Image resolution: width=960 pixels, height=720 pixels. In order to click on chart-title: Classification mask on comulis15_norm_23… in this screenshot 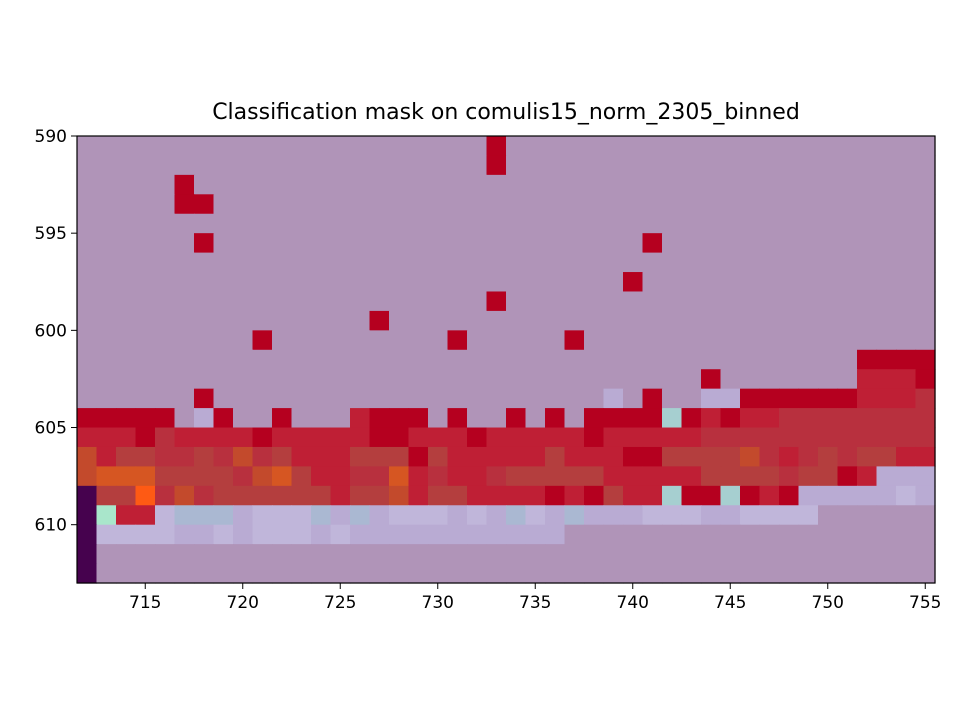, I will do `click(506, 112)`.